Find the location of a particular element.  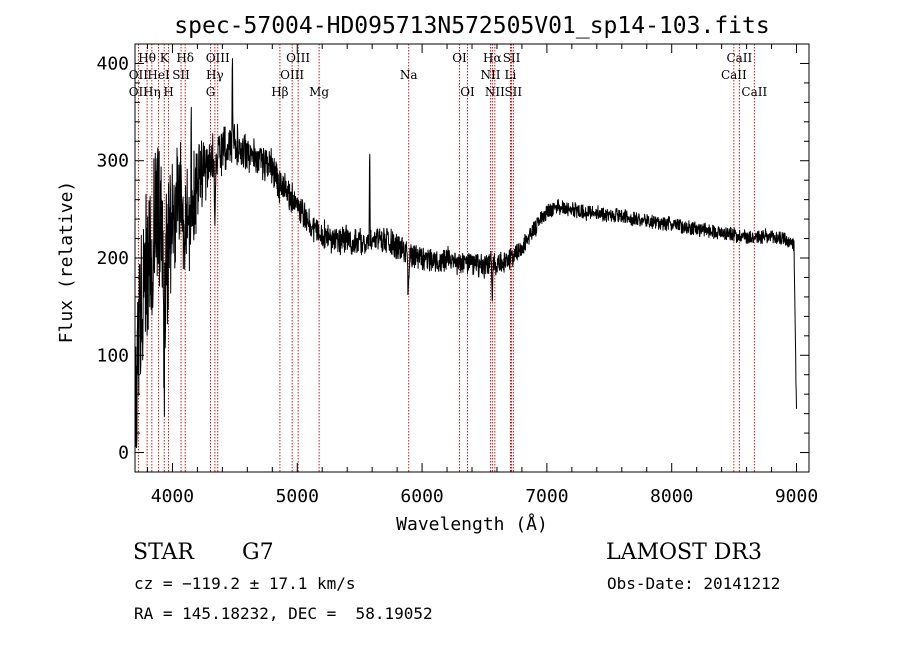

line-label: K is located at coordinates (165, 58).